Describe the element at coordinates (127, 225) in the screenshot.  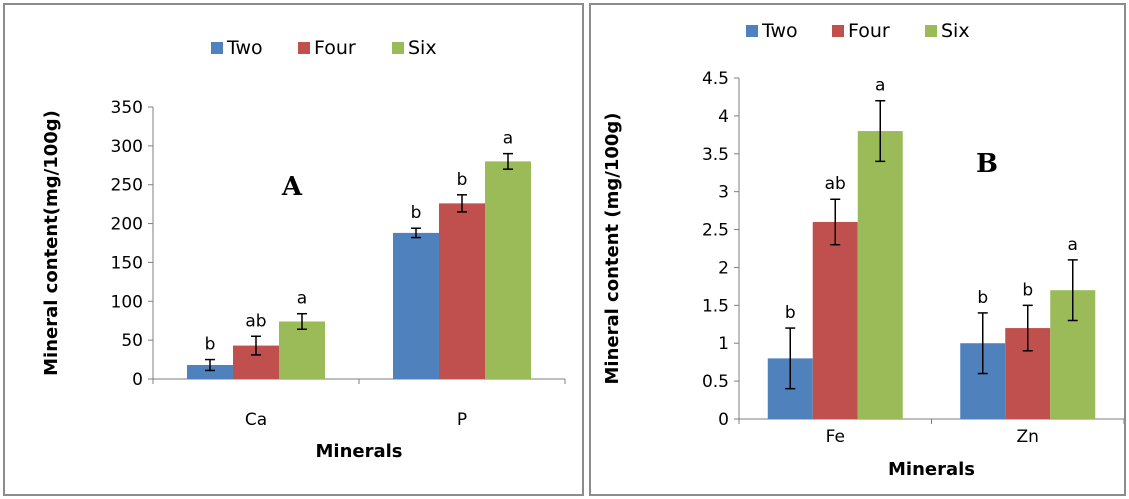
I see `y-tick-label: 200` at that location.